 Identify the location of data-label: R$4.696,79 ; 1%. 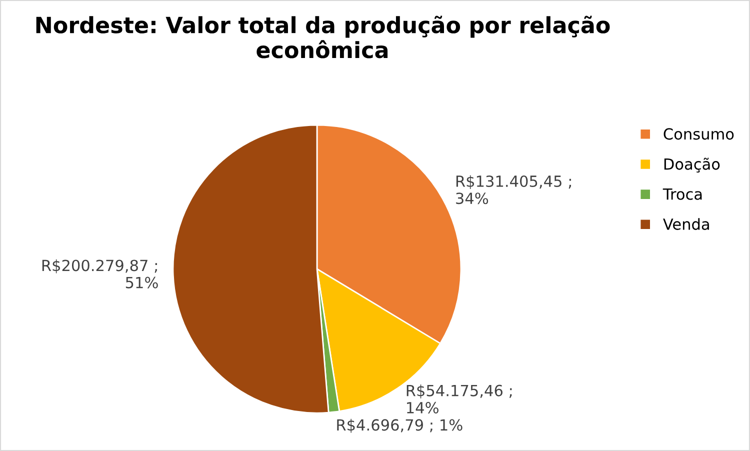
(399, 425).